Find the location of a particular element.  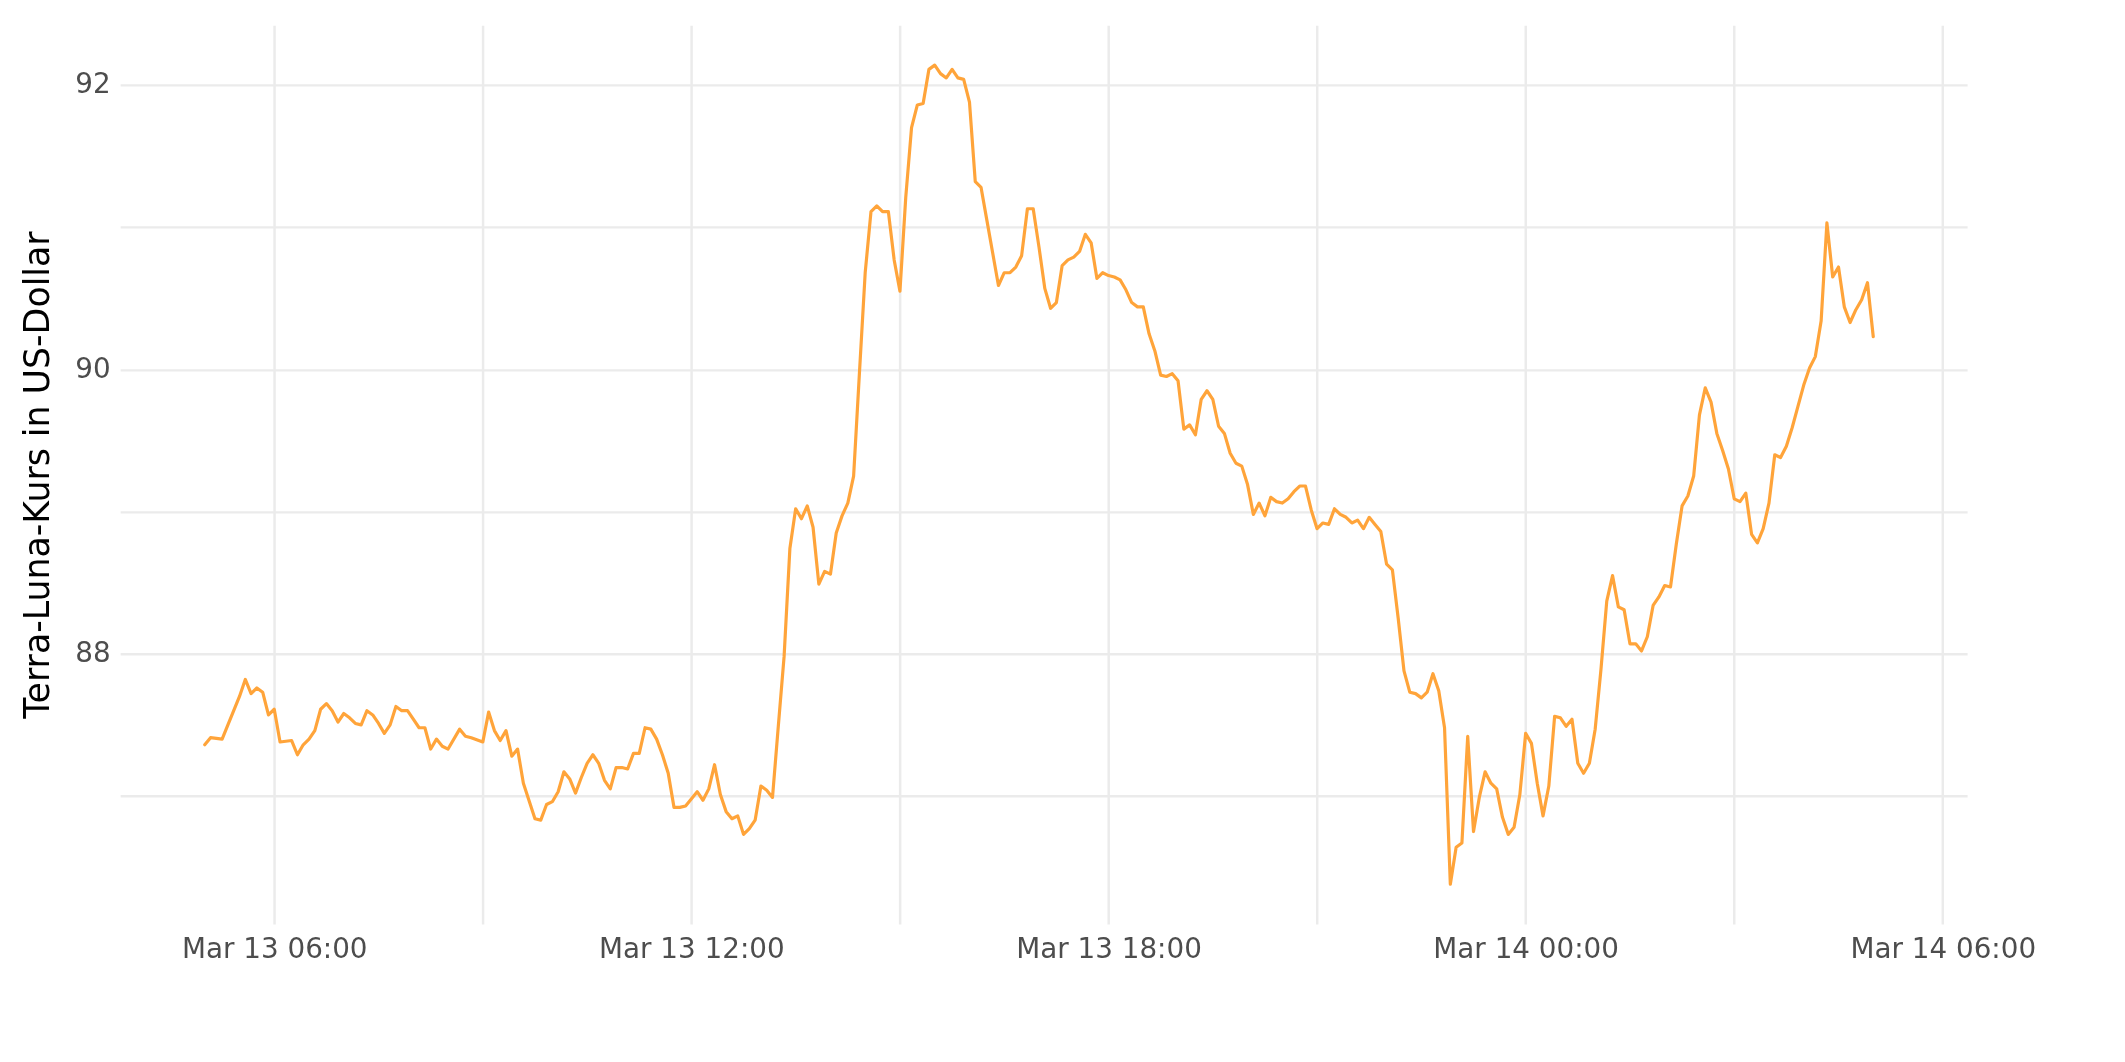

y-axis-title: Terra-Luna-Kurs in US-Dollar is located at coordinates (36, 475).